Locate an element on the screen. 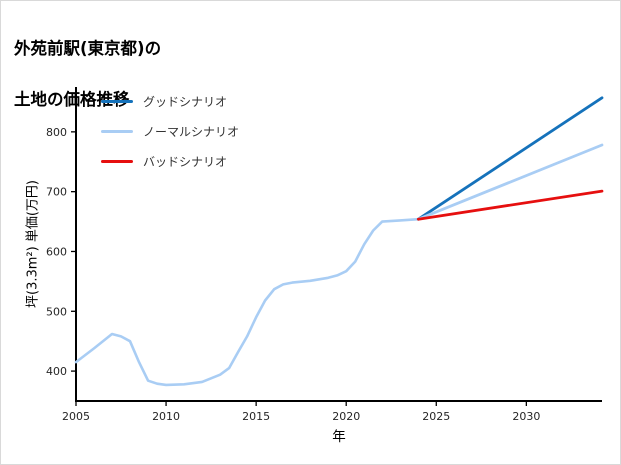  good-scenario-line-swatch is located at coordinates (117, 101).